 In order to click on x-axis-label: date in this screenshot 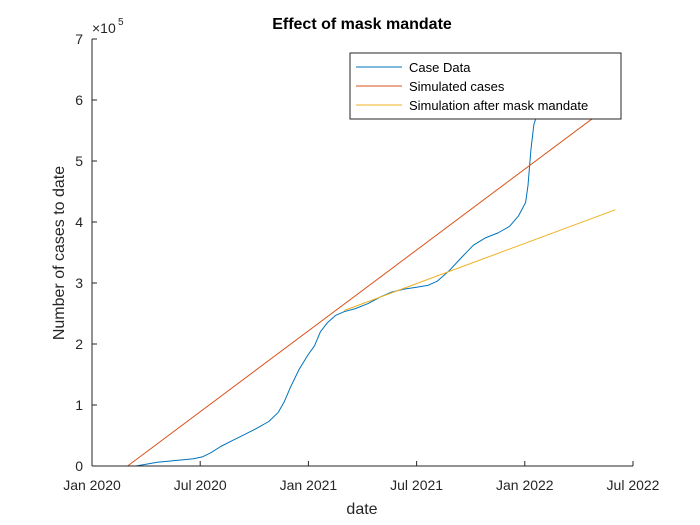, I will do `click(361, 509)`.